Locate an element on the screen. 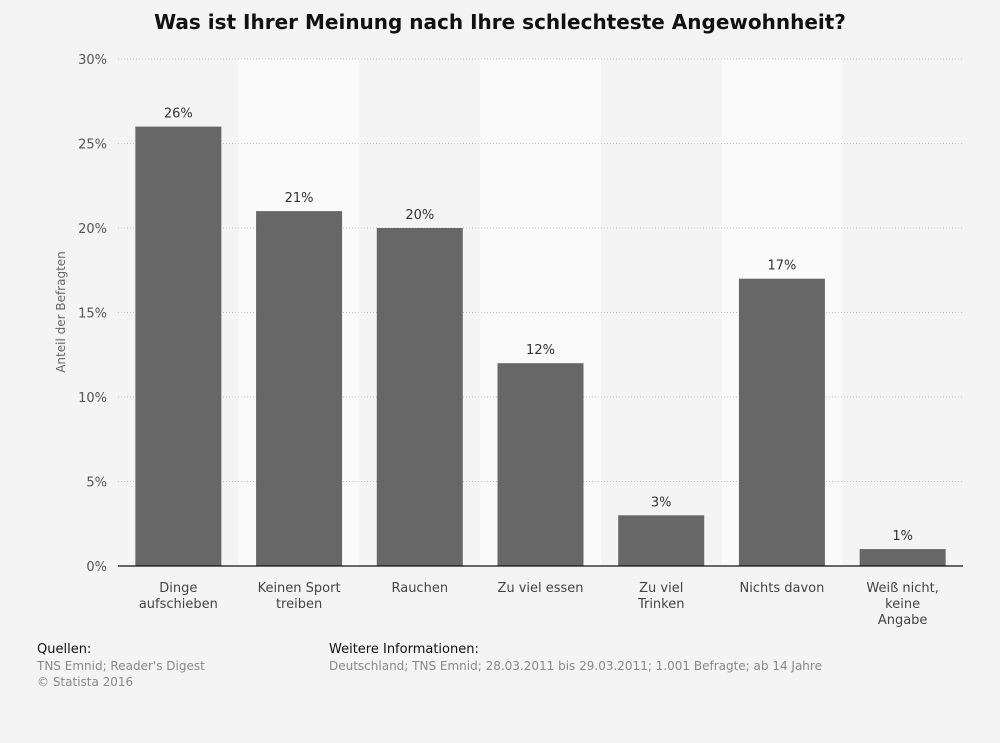  y-tick-label: 30% is located at coordinates (92, 60).